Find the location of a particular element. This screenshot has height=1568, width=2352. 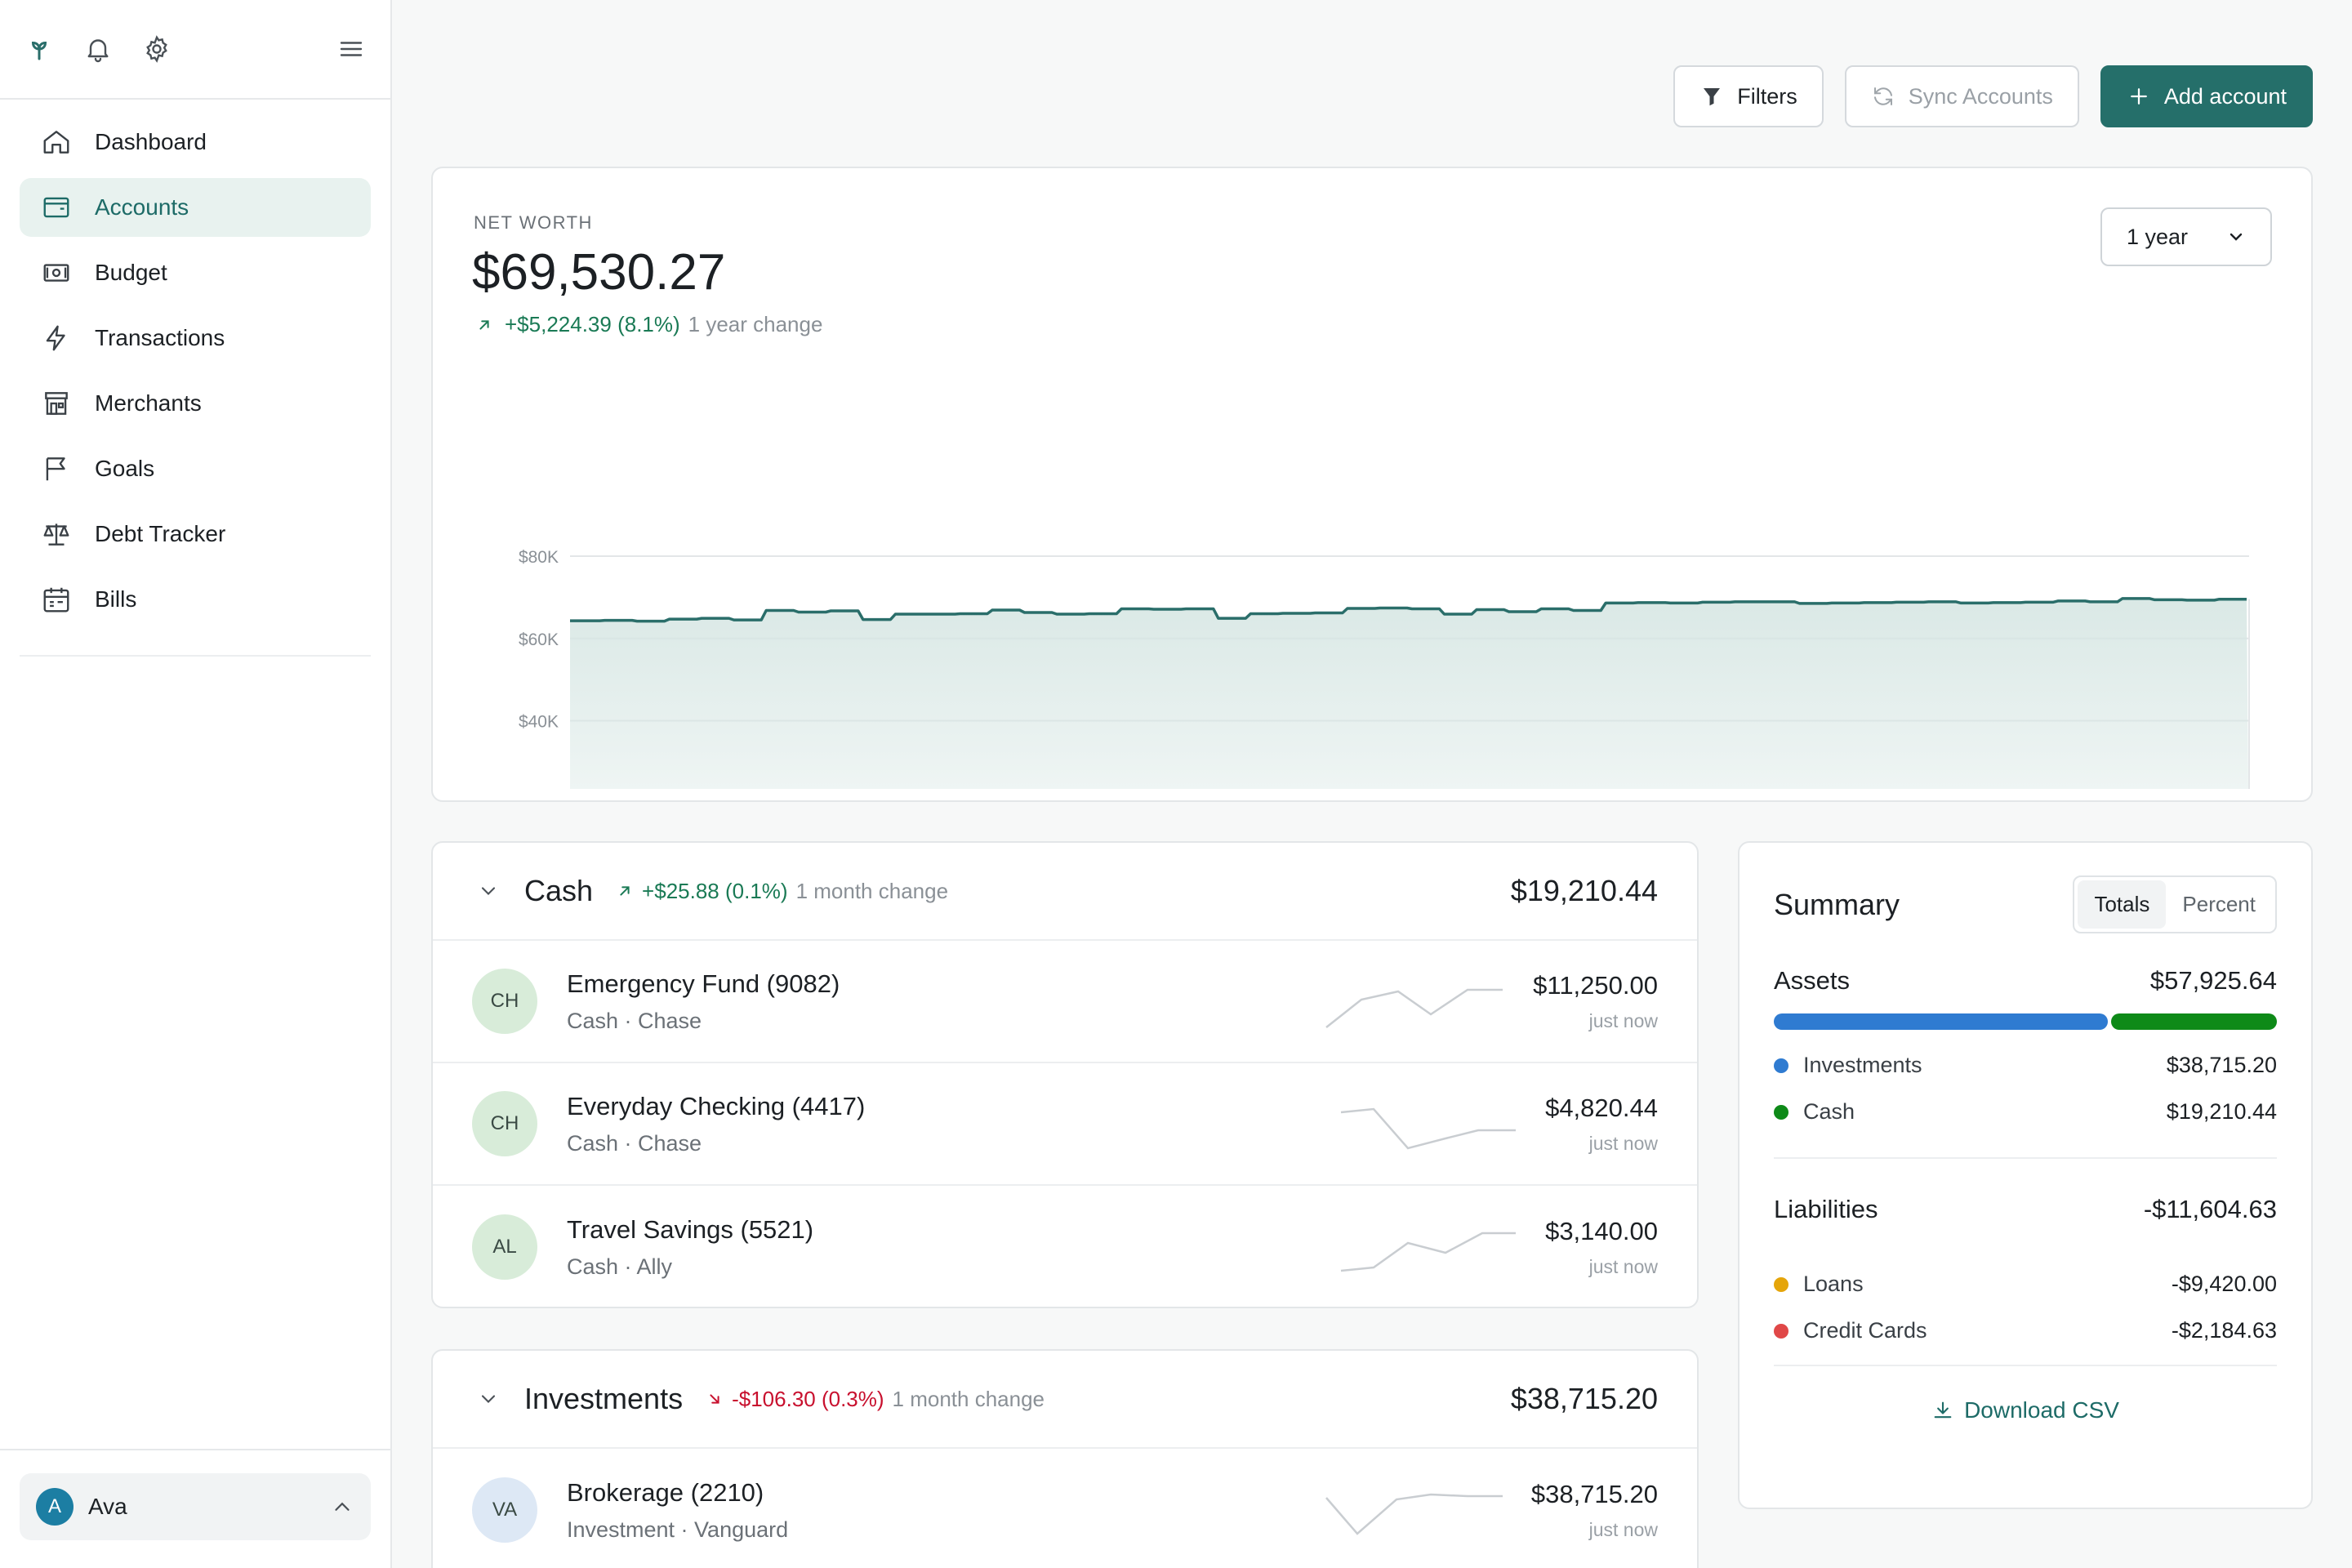

legend-label: Credit Cards is located at coordinates (1865, 1330).